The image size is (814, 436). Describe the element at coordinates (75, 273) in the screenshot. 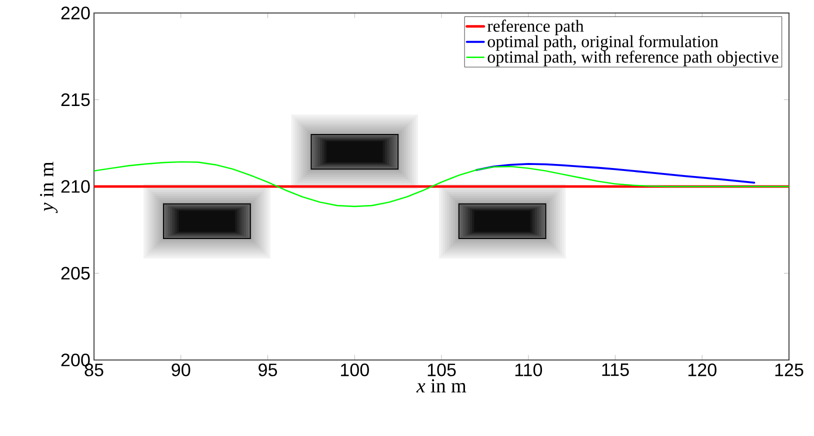

I see `y-tick-label: 205` at that location.